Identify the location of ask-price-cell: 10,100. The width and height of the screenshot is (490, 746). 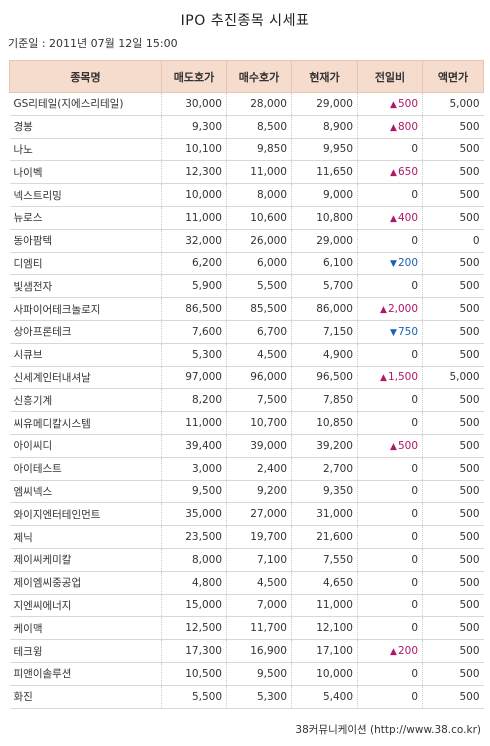
(194, 149).